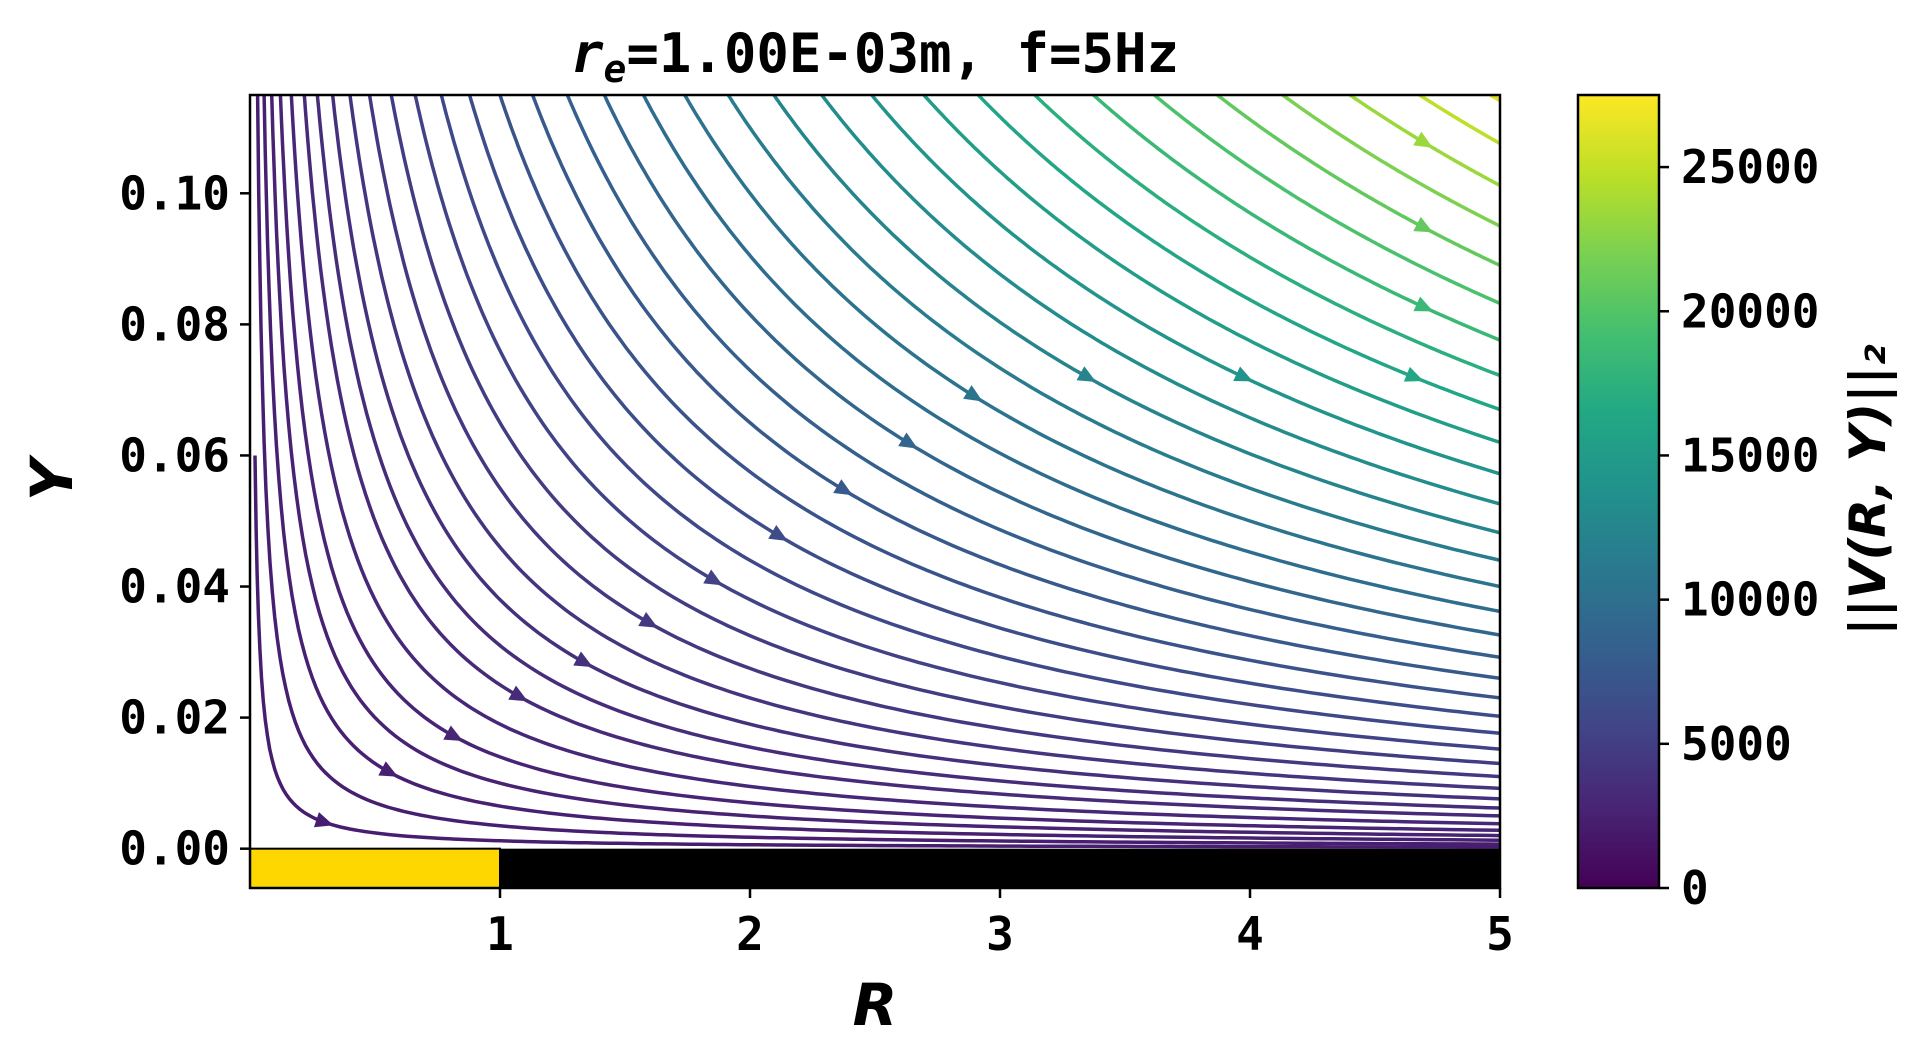 The width and height of the screenshot is (1924, 1058). I want to click on x-tick-label: 2, so click(750, 934).